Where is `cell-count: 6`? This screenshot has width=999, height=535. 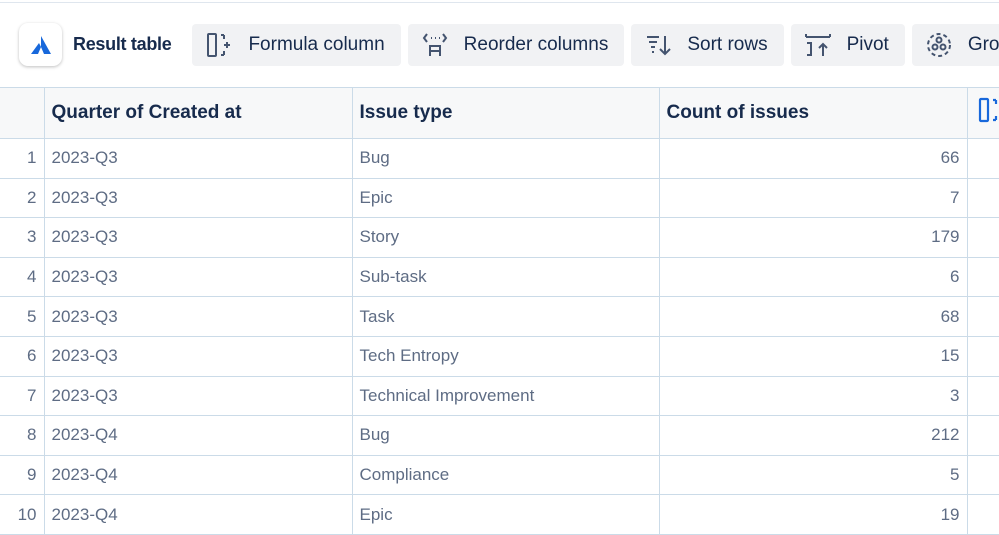 cell-count: 6 is located at coordinates (813, 277).